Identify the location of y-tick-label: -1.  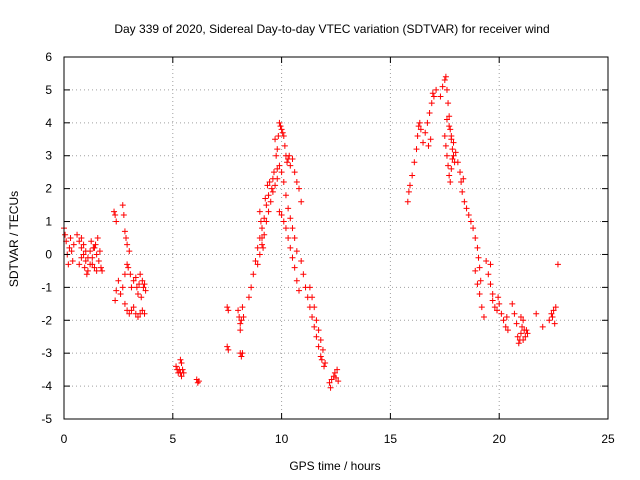
(46, 287).